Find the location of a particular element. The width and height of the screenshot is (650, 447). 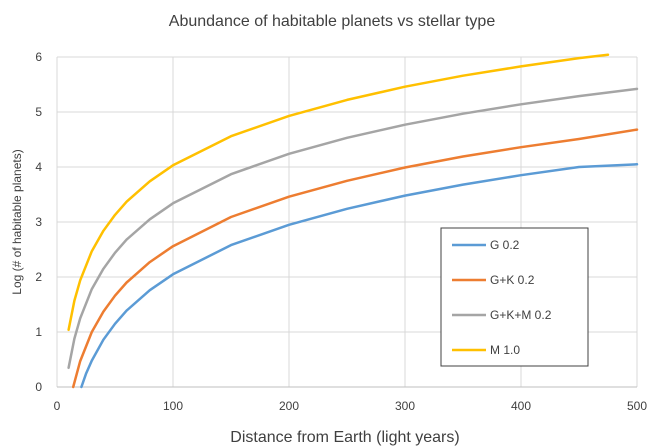

y-axis-label: Log (# of habitable planets) is located at coordinates (17, 221).